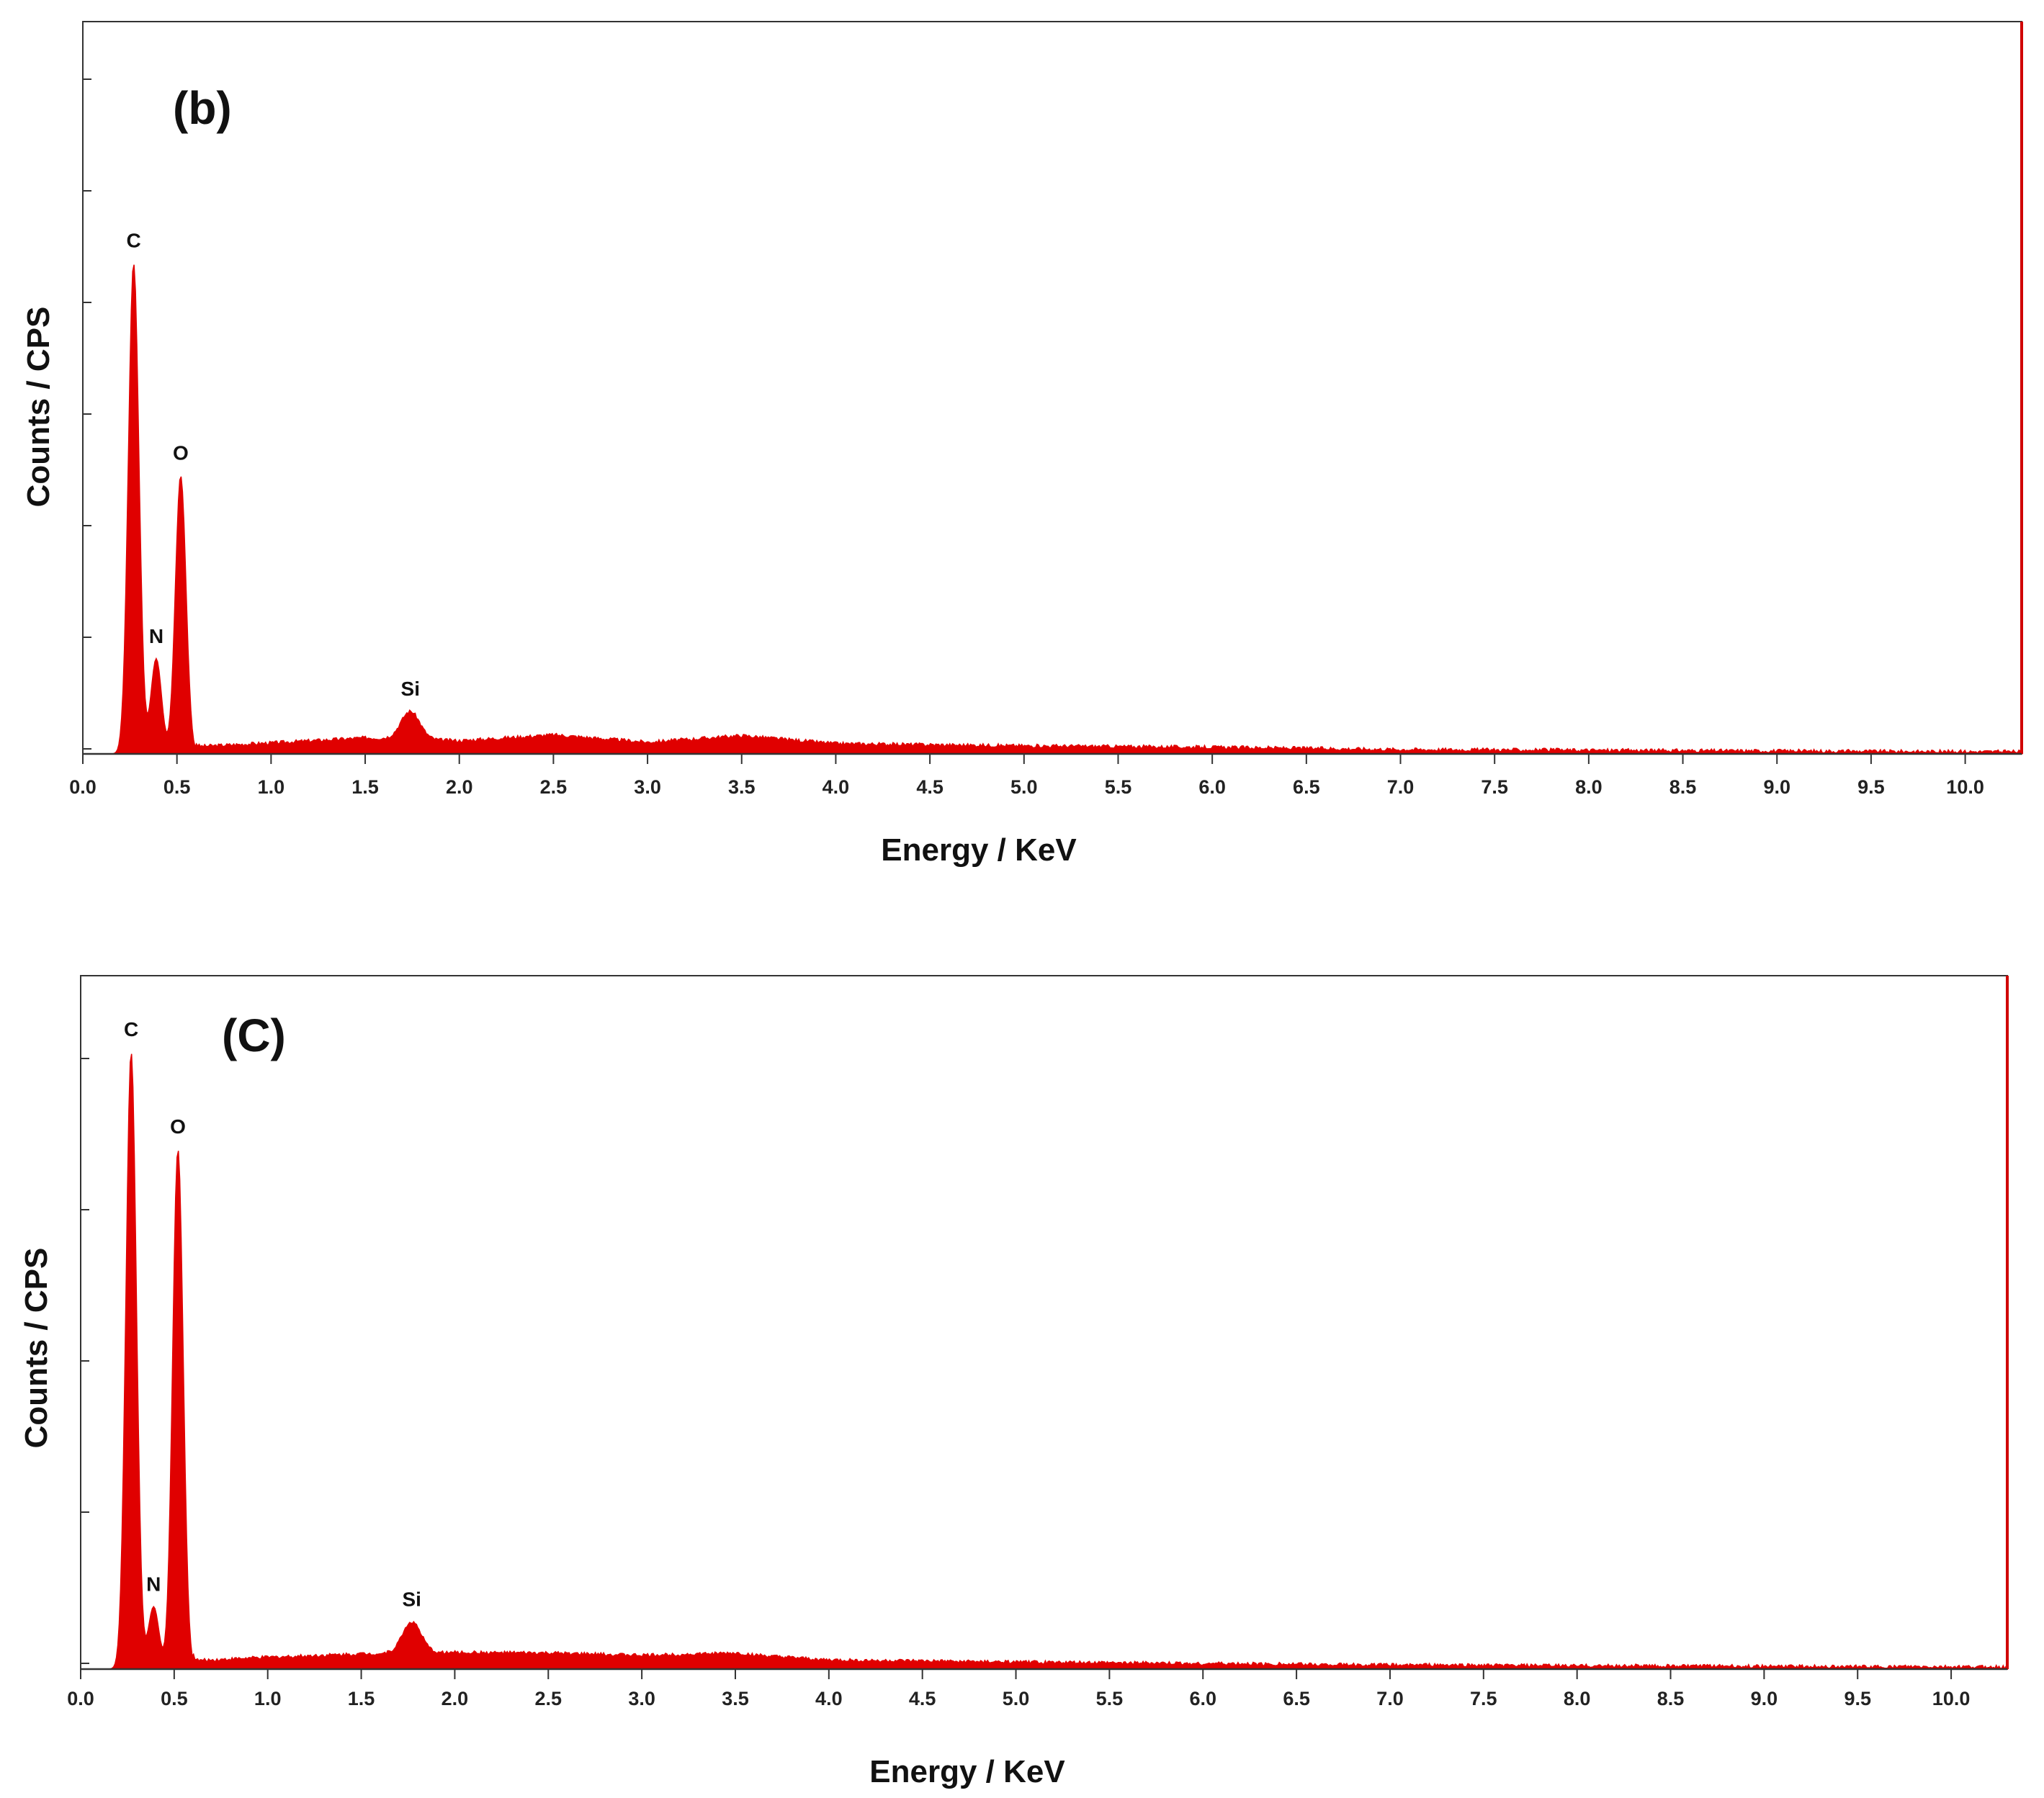 The width and height of the screenshot is (2044, 1798). Describe the element at coordinates (203, 108) in the screenshot. I see `panel-label: (b)` at that location.